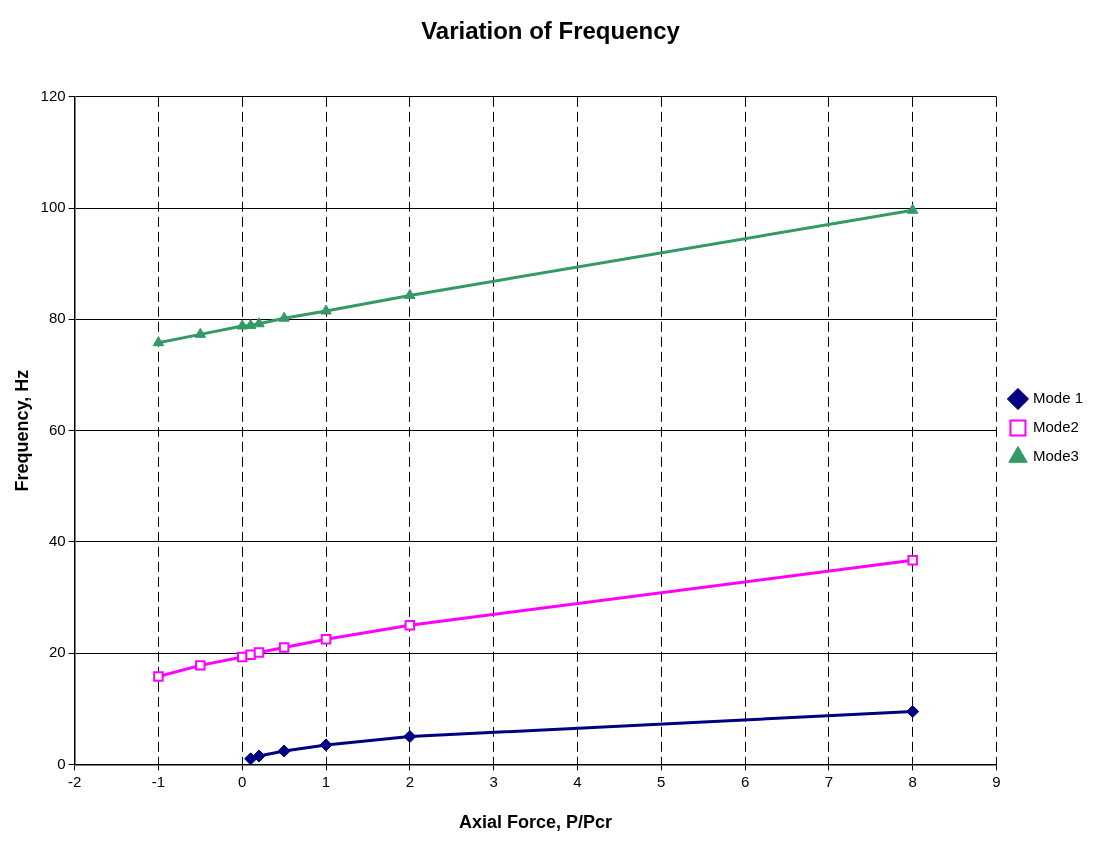 This screenshot has height=848, width=1115. What do you see at coordinates (21, 430) in the screenshot?
I see `y-axis-title: Frequency, Hz` at bounding box center [21, 430].